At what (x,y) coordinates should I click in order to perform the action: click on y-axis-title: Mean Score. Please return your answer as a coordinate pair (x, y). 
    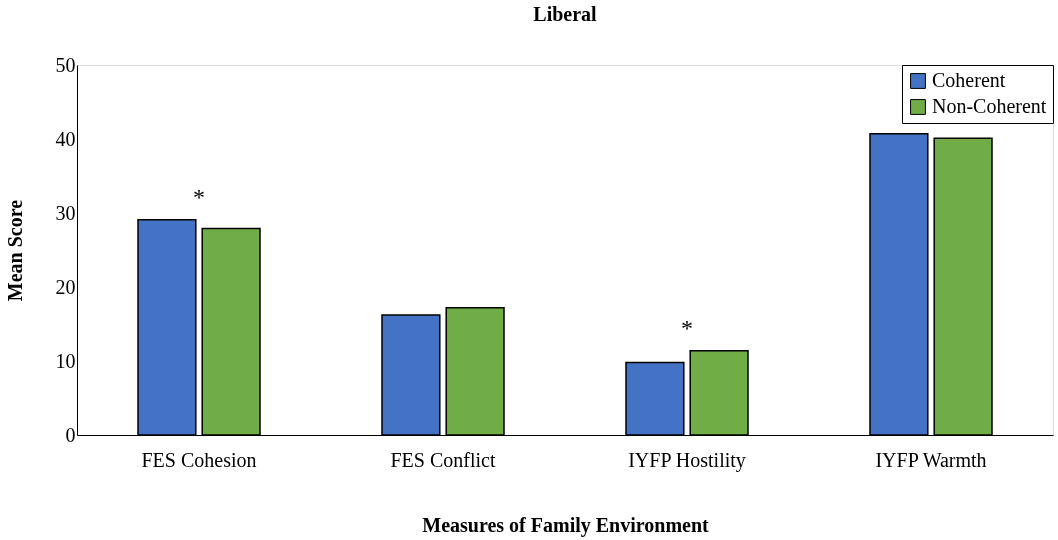
    Looking at the image, I should click on (14, 250).